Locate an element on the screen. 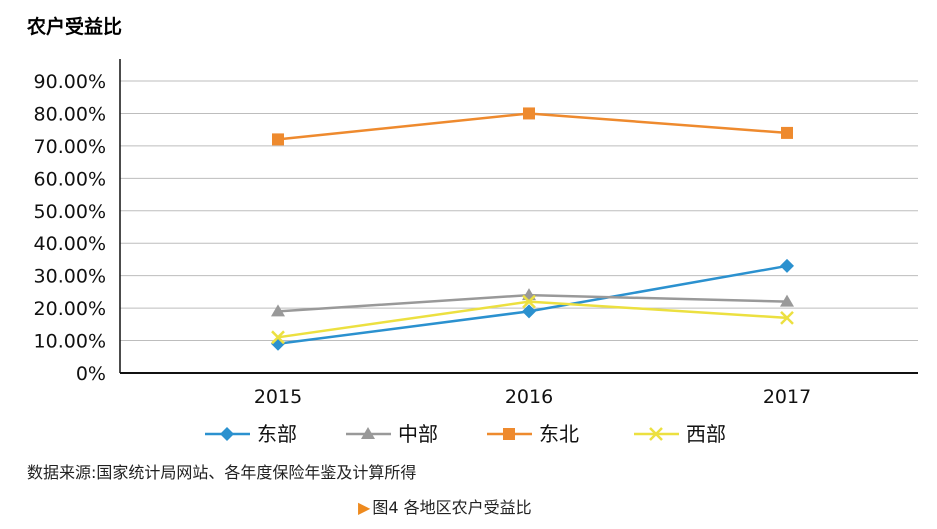 The height and width of the screenshot is (529, 937). x-tick-label: 2017 is located at coordinates (787, 397).